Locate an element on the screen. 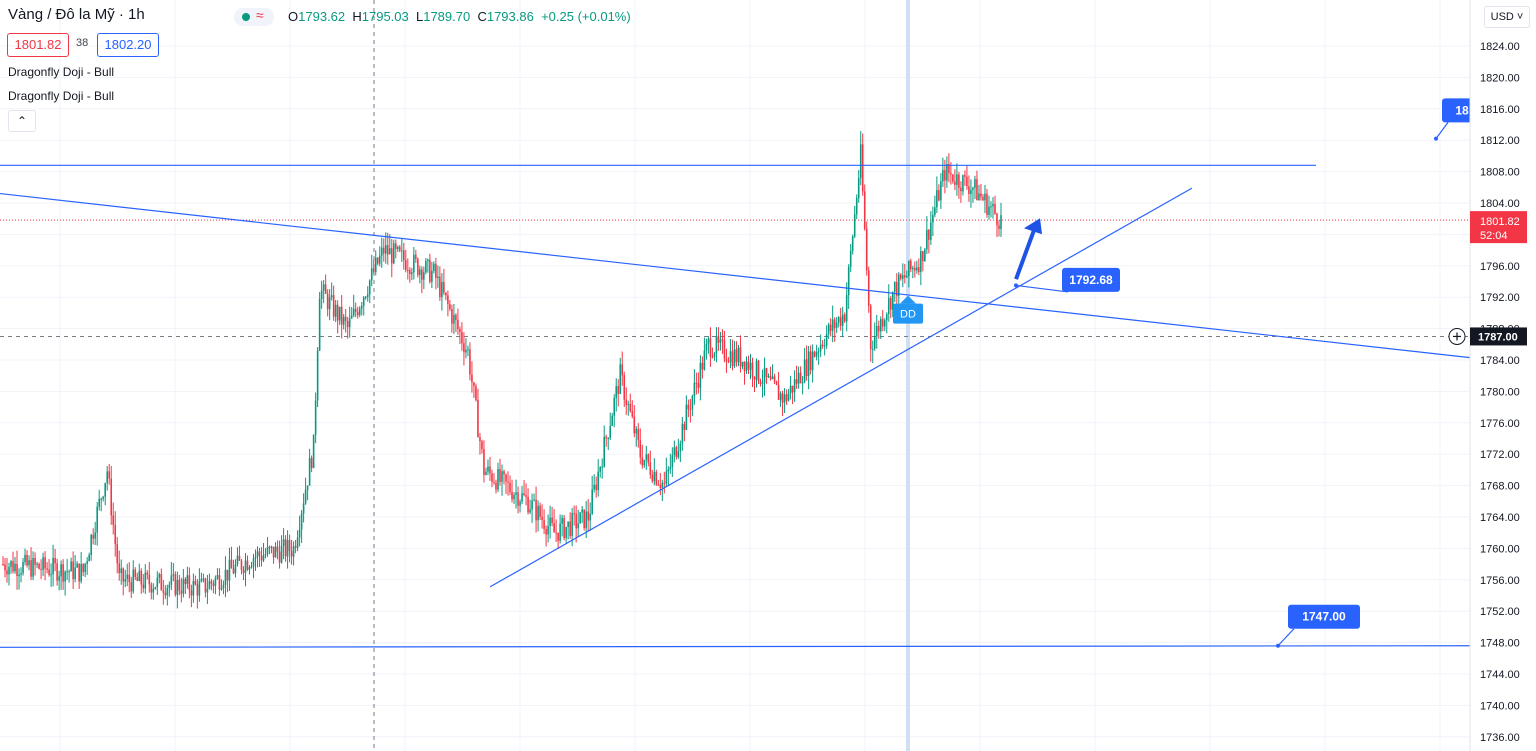 The height and width of the screenshot is (751, 1536). collapse-legend-button: ⌃ is located at coordinates (22, 121).